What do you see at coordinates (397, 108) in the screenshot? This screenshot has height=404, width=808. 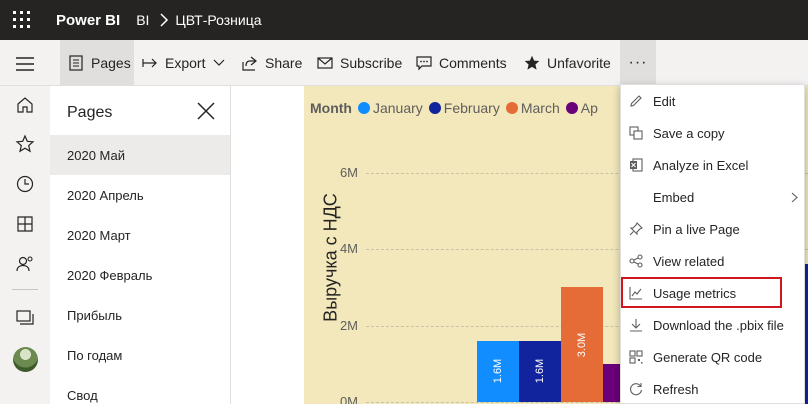 I see `legend-label: January` at bounding box center [397, 108].